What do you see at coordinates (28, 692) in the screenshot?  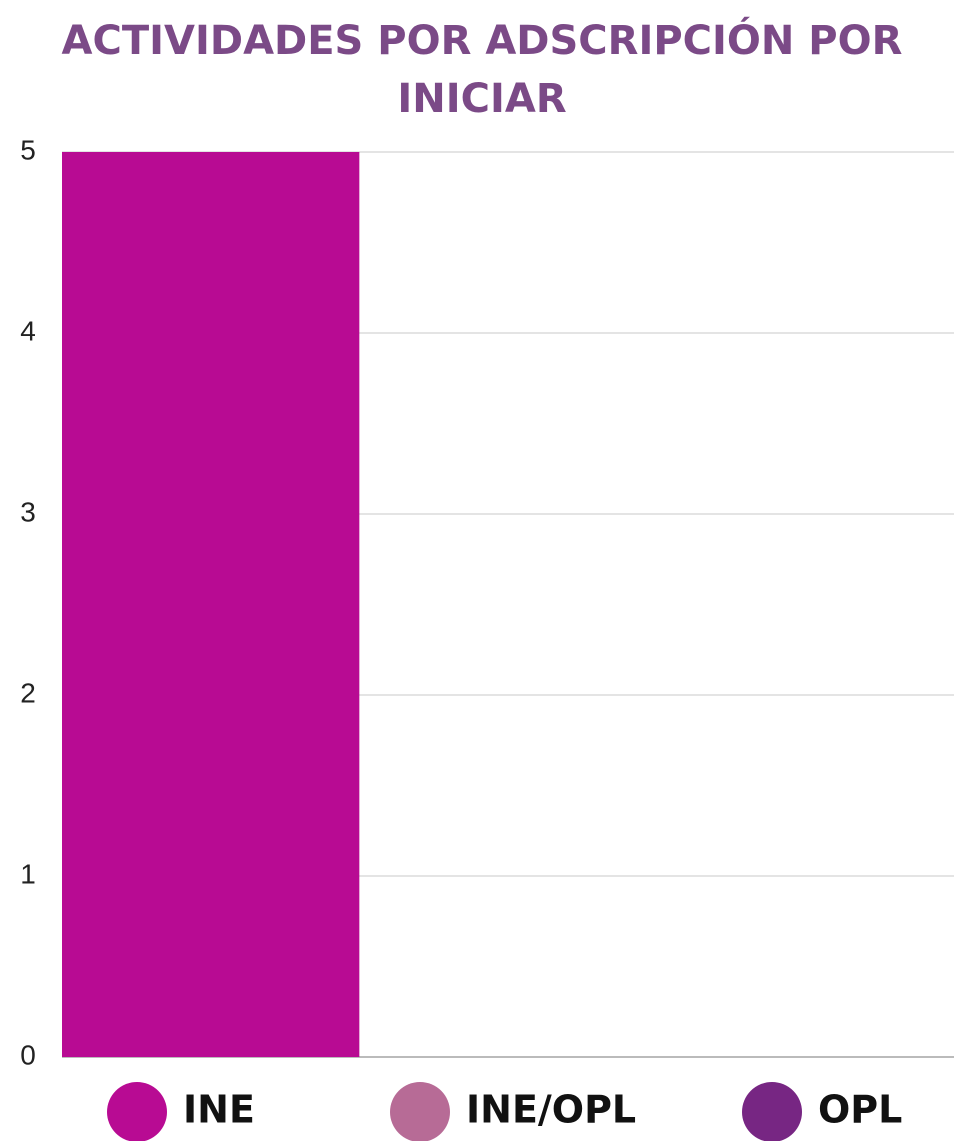 I see `y-tick-label: 2` at bounding box center [28, 692].